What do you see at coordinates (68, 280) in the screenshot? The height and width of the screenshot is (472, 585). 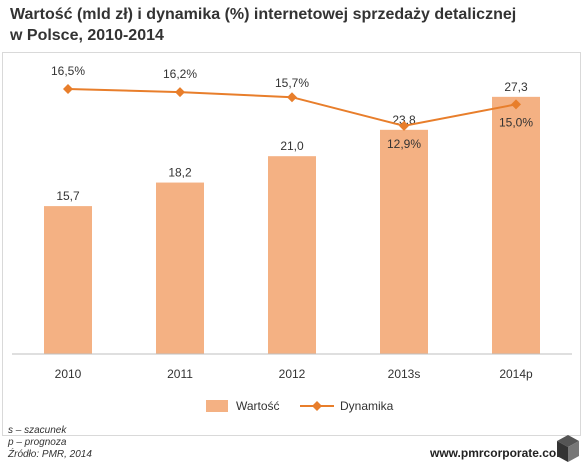 I see `bar-2010` at bounding box center [68, 280].